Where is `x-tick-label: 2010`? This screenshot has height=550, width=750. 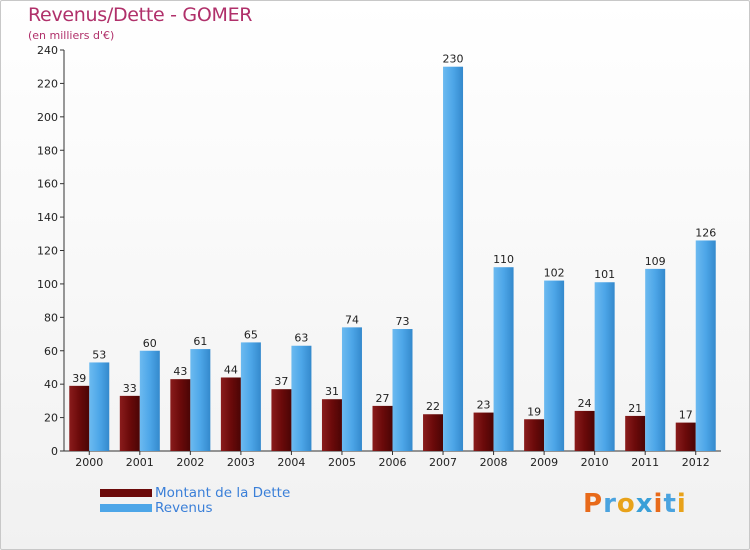 x-tick-label: 2010 is located at coordinates (595, 462).